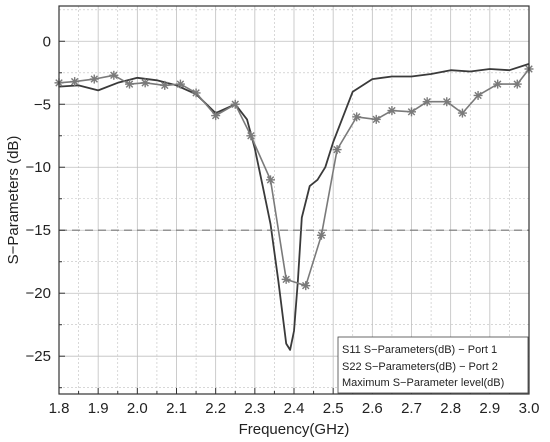 This screenshot has height=442, width=550. I want to click on x-tick-label: 2.2, so click(215, 408).